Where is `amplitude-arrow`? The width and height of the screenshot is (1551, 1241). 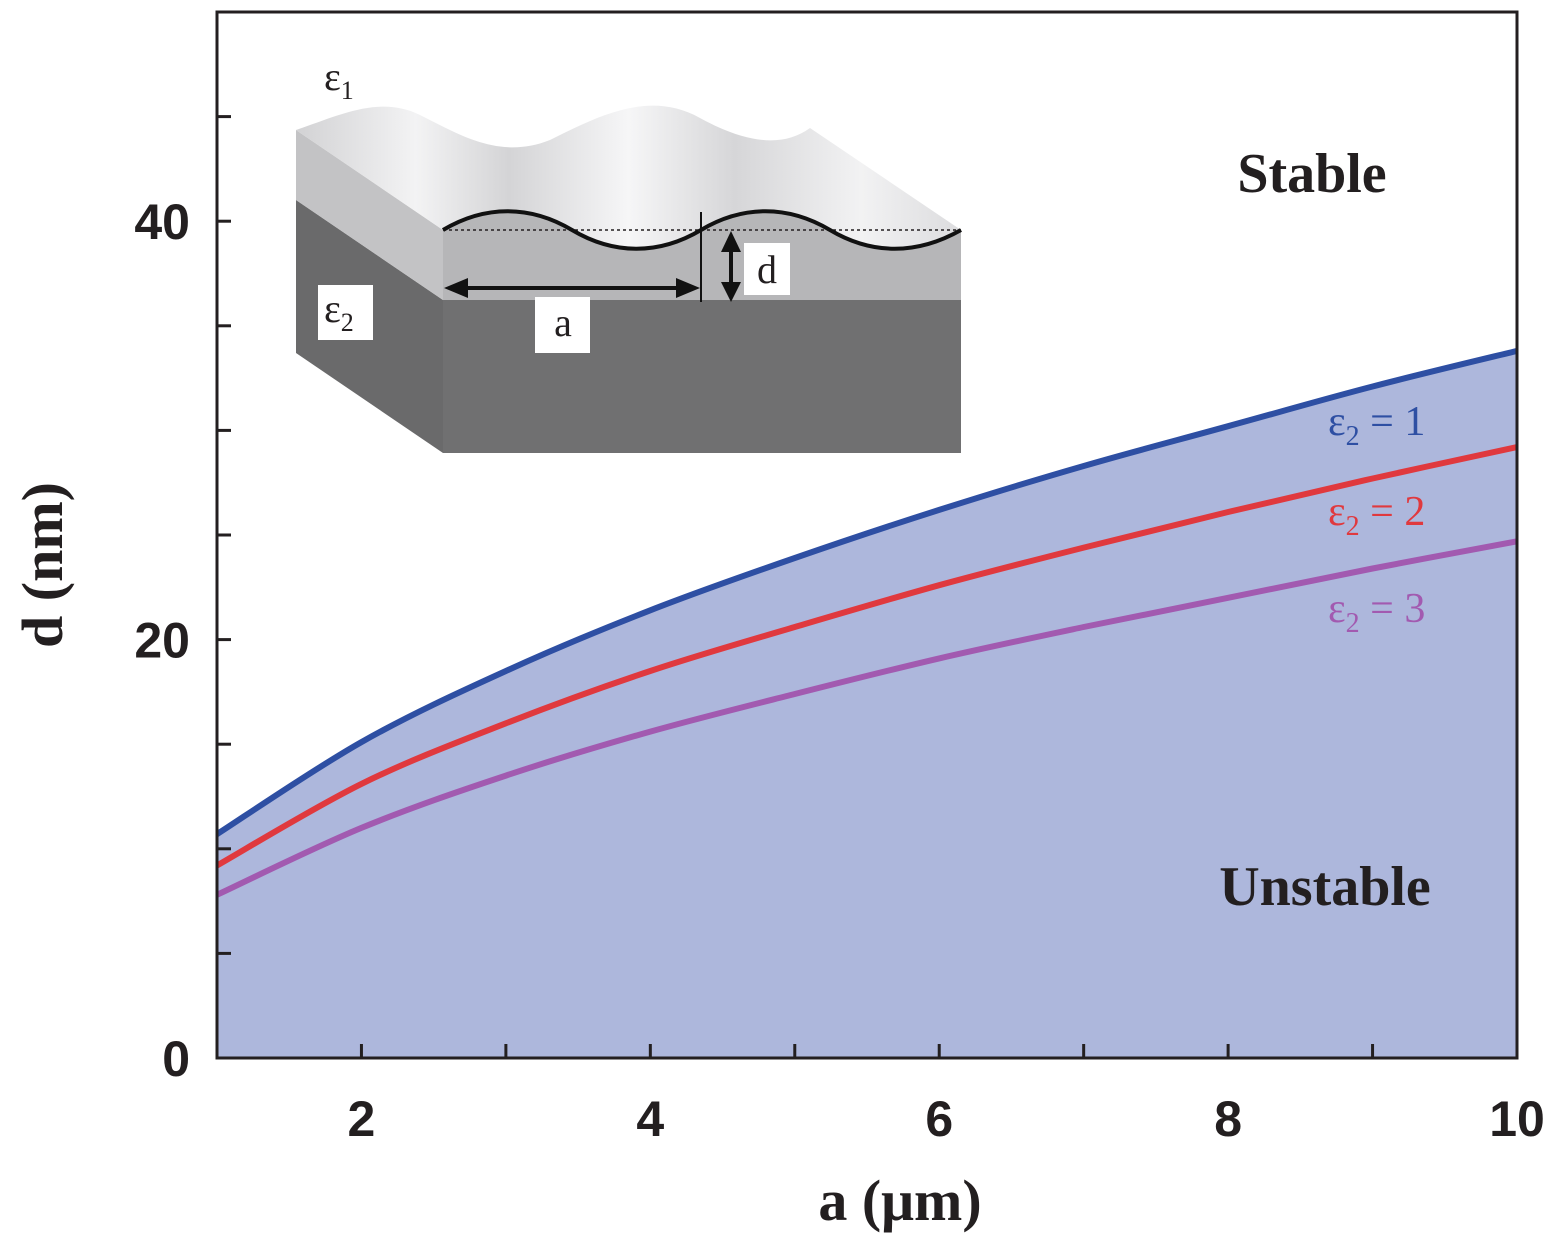
amplitude-arrow is located at coordinates (731, 266).